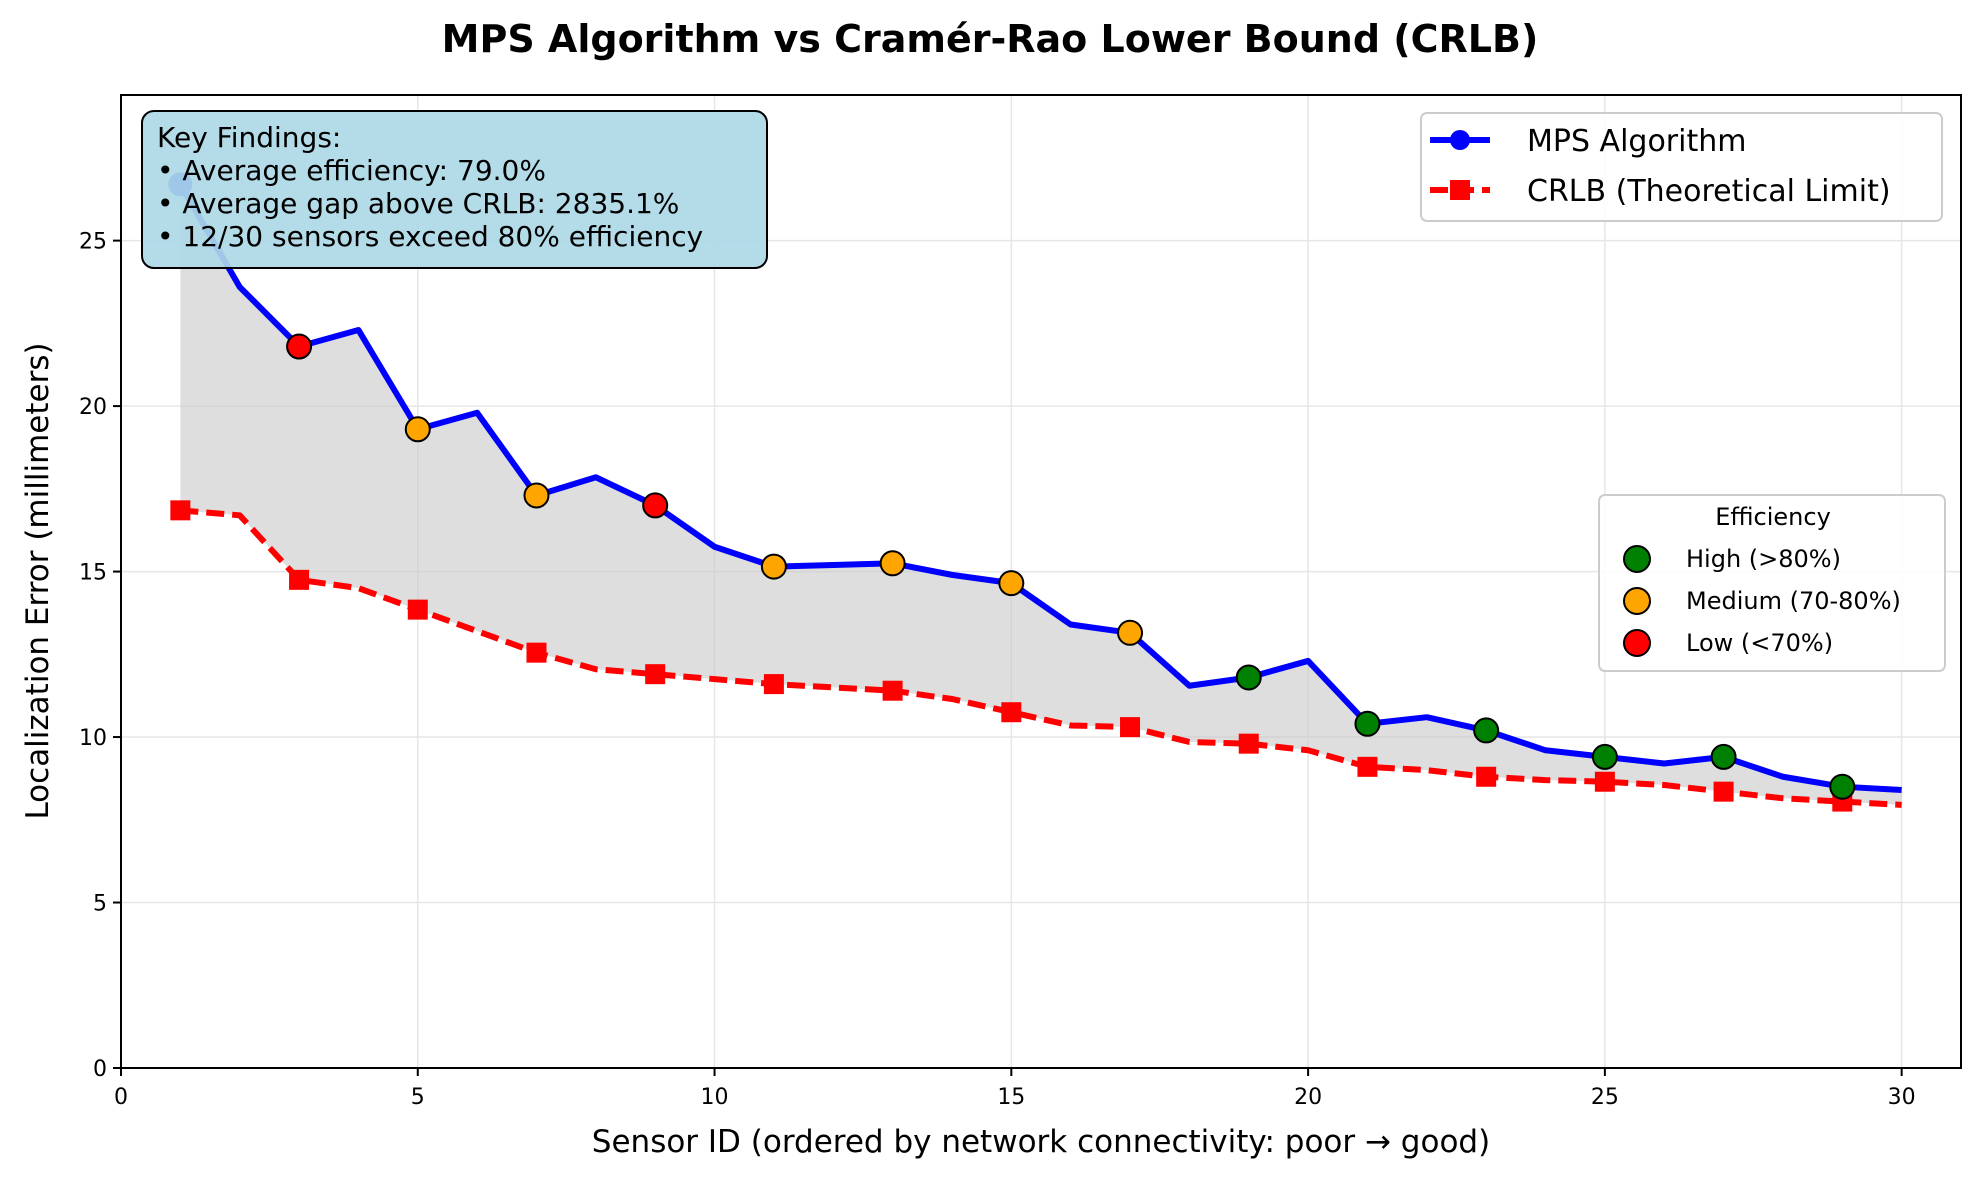 Image resolution: width=1979 pixels, height=1180 pixels. I want to click on legend-crlb-marker, so click(1460, 190).